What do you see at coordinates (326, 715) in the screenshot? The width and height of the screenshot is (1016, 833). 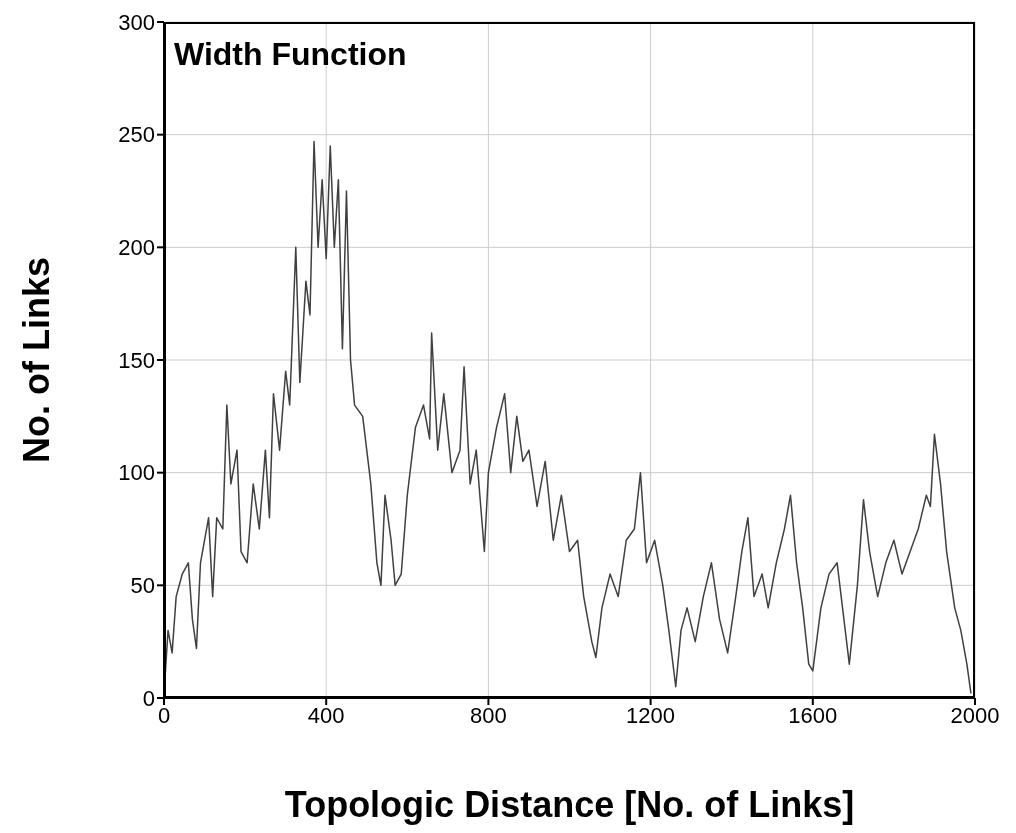 I see `x-tick-label: 400` at bounding box center [326, 715].